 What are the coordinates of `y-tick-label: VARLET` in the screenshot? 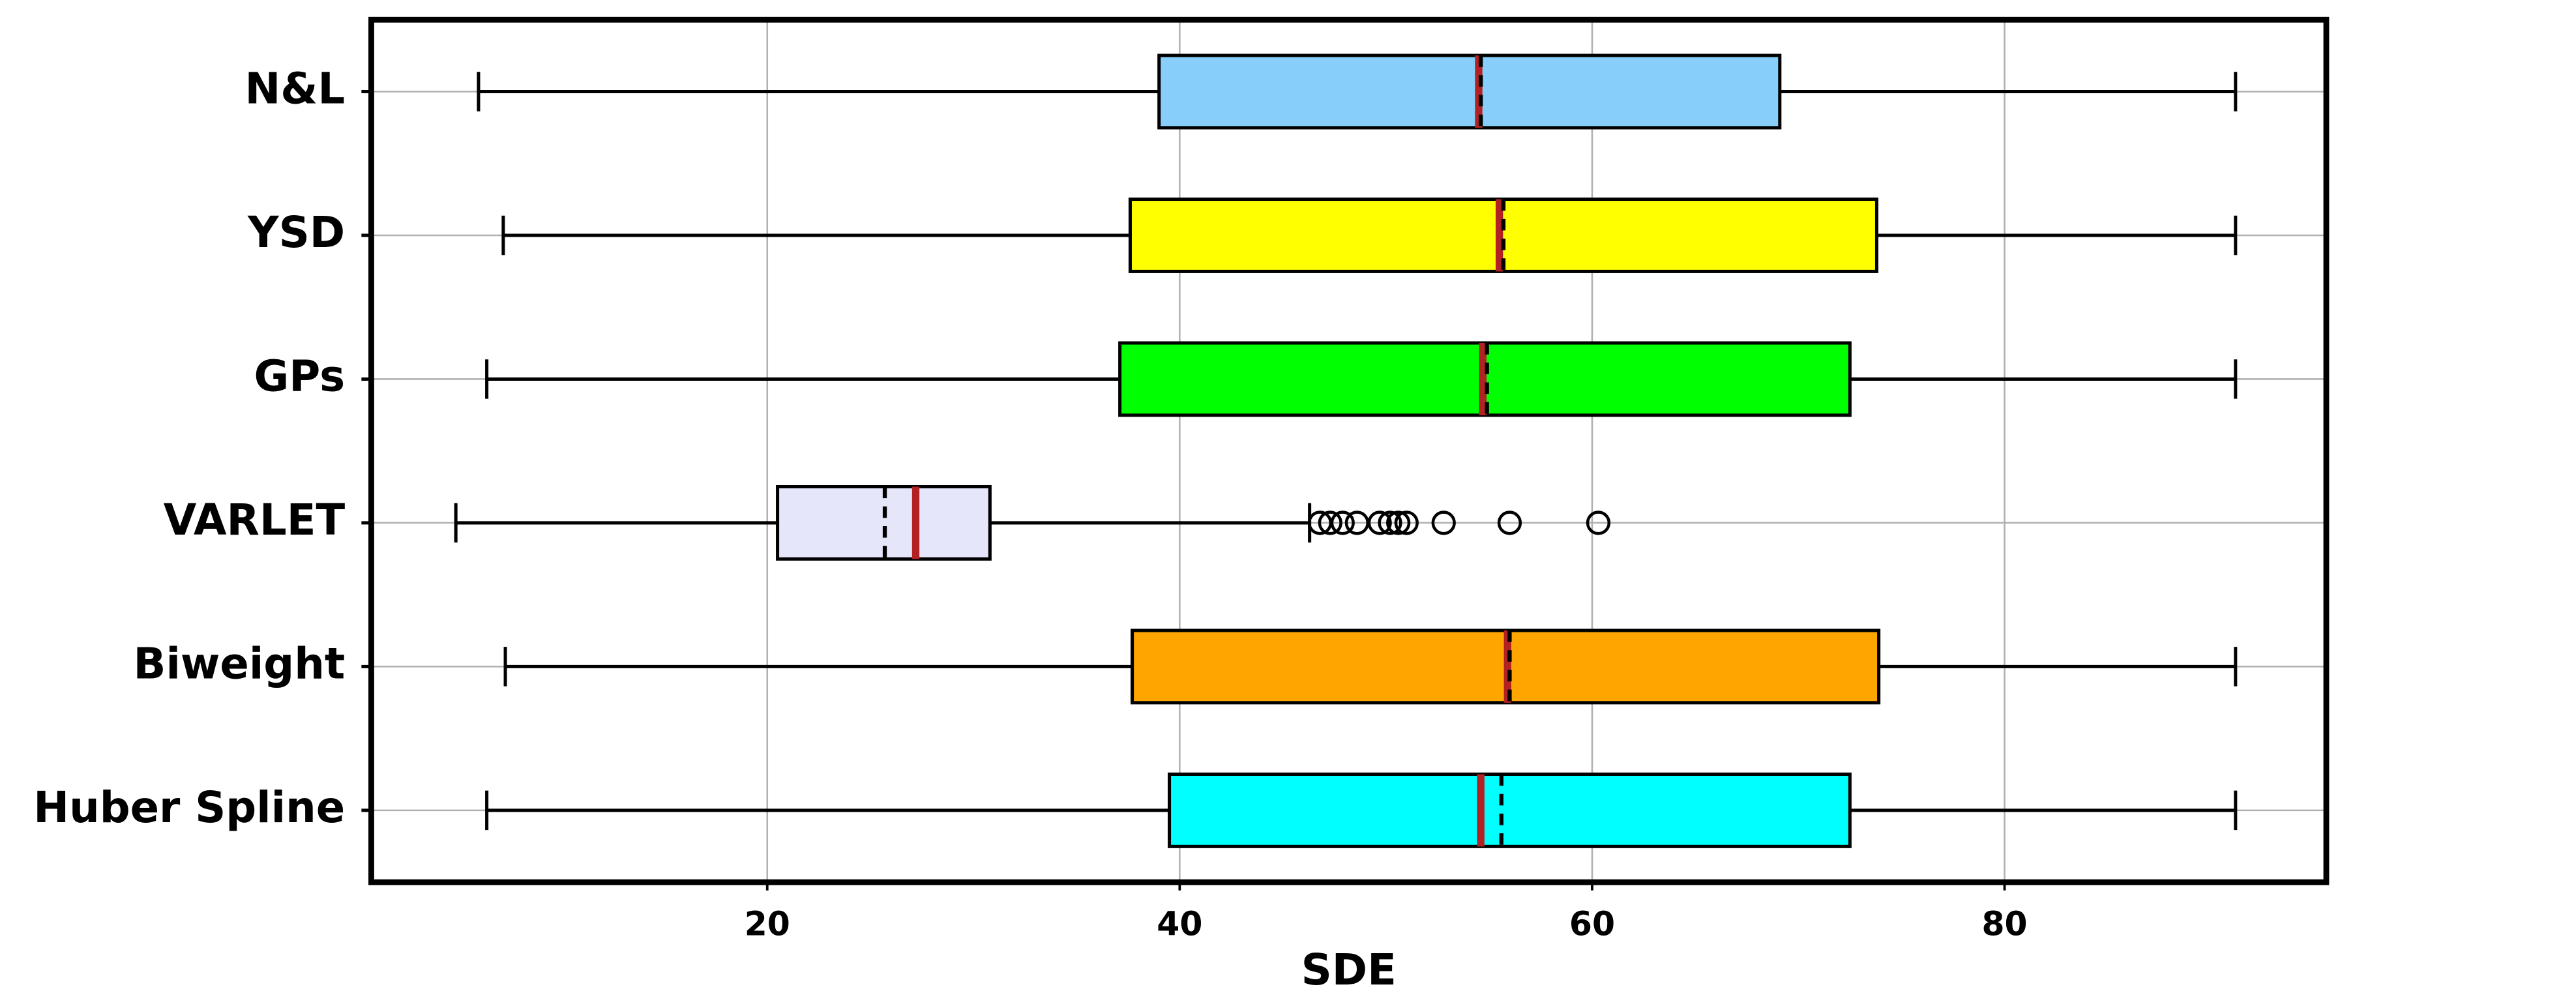 It's located at (255, 520).